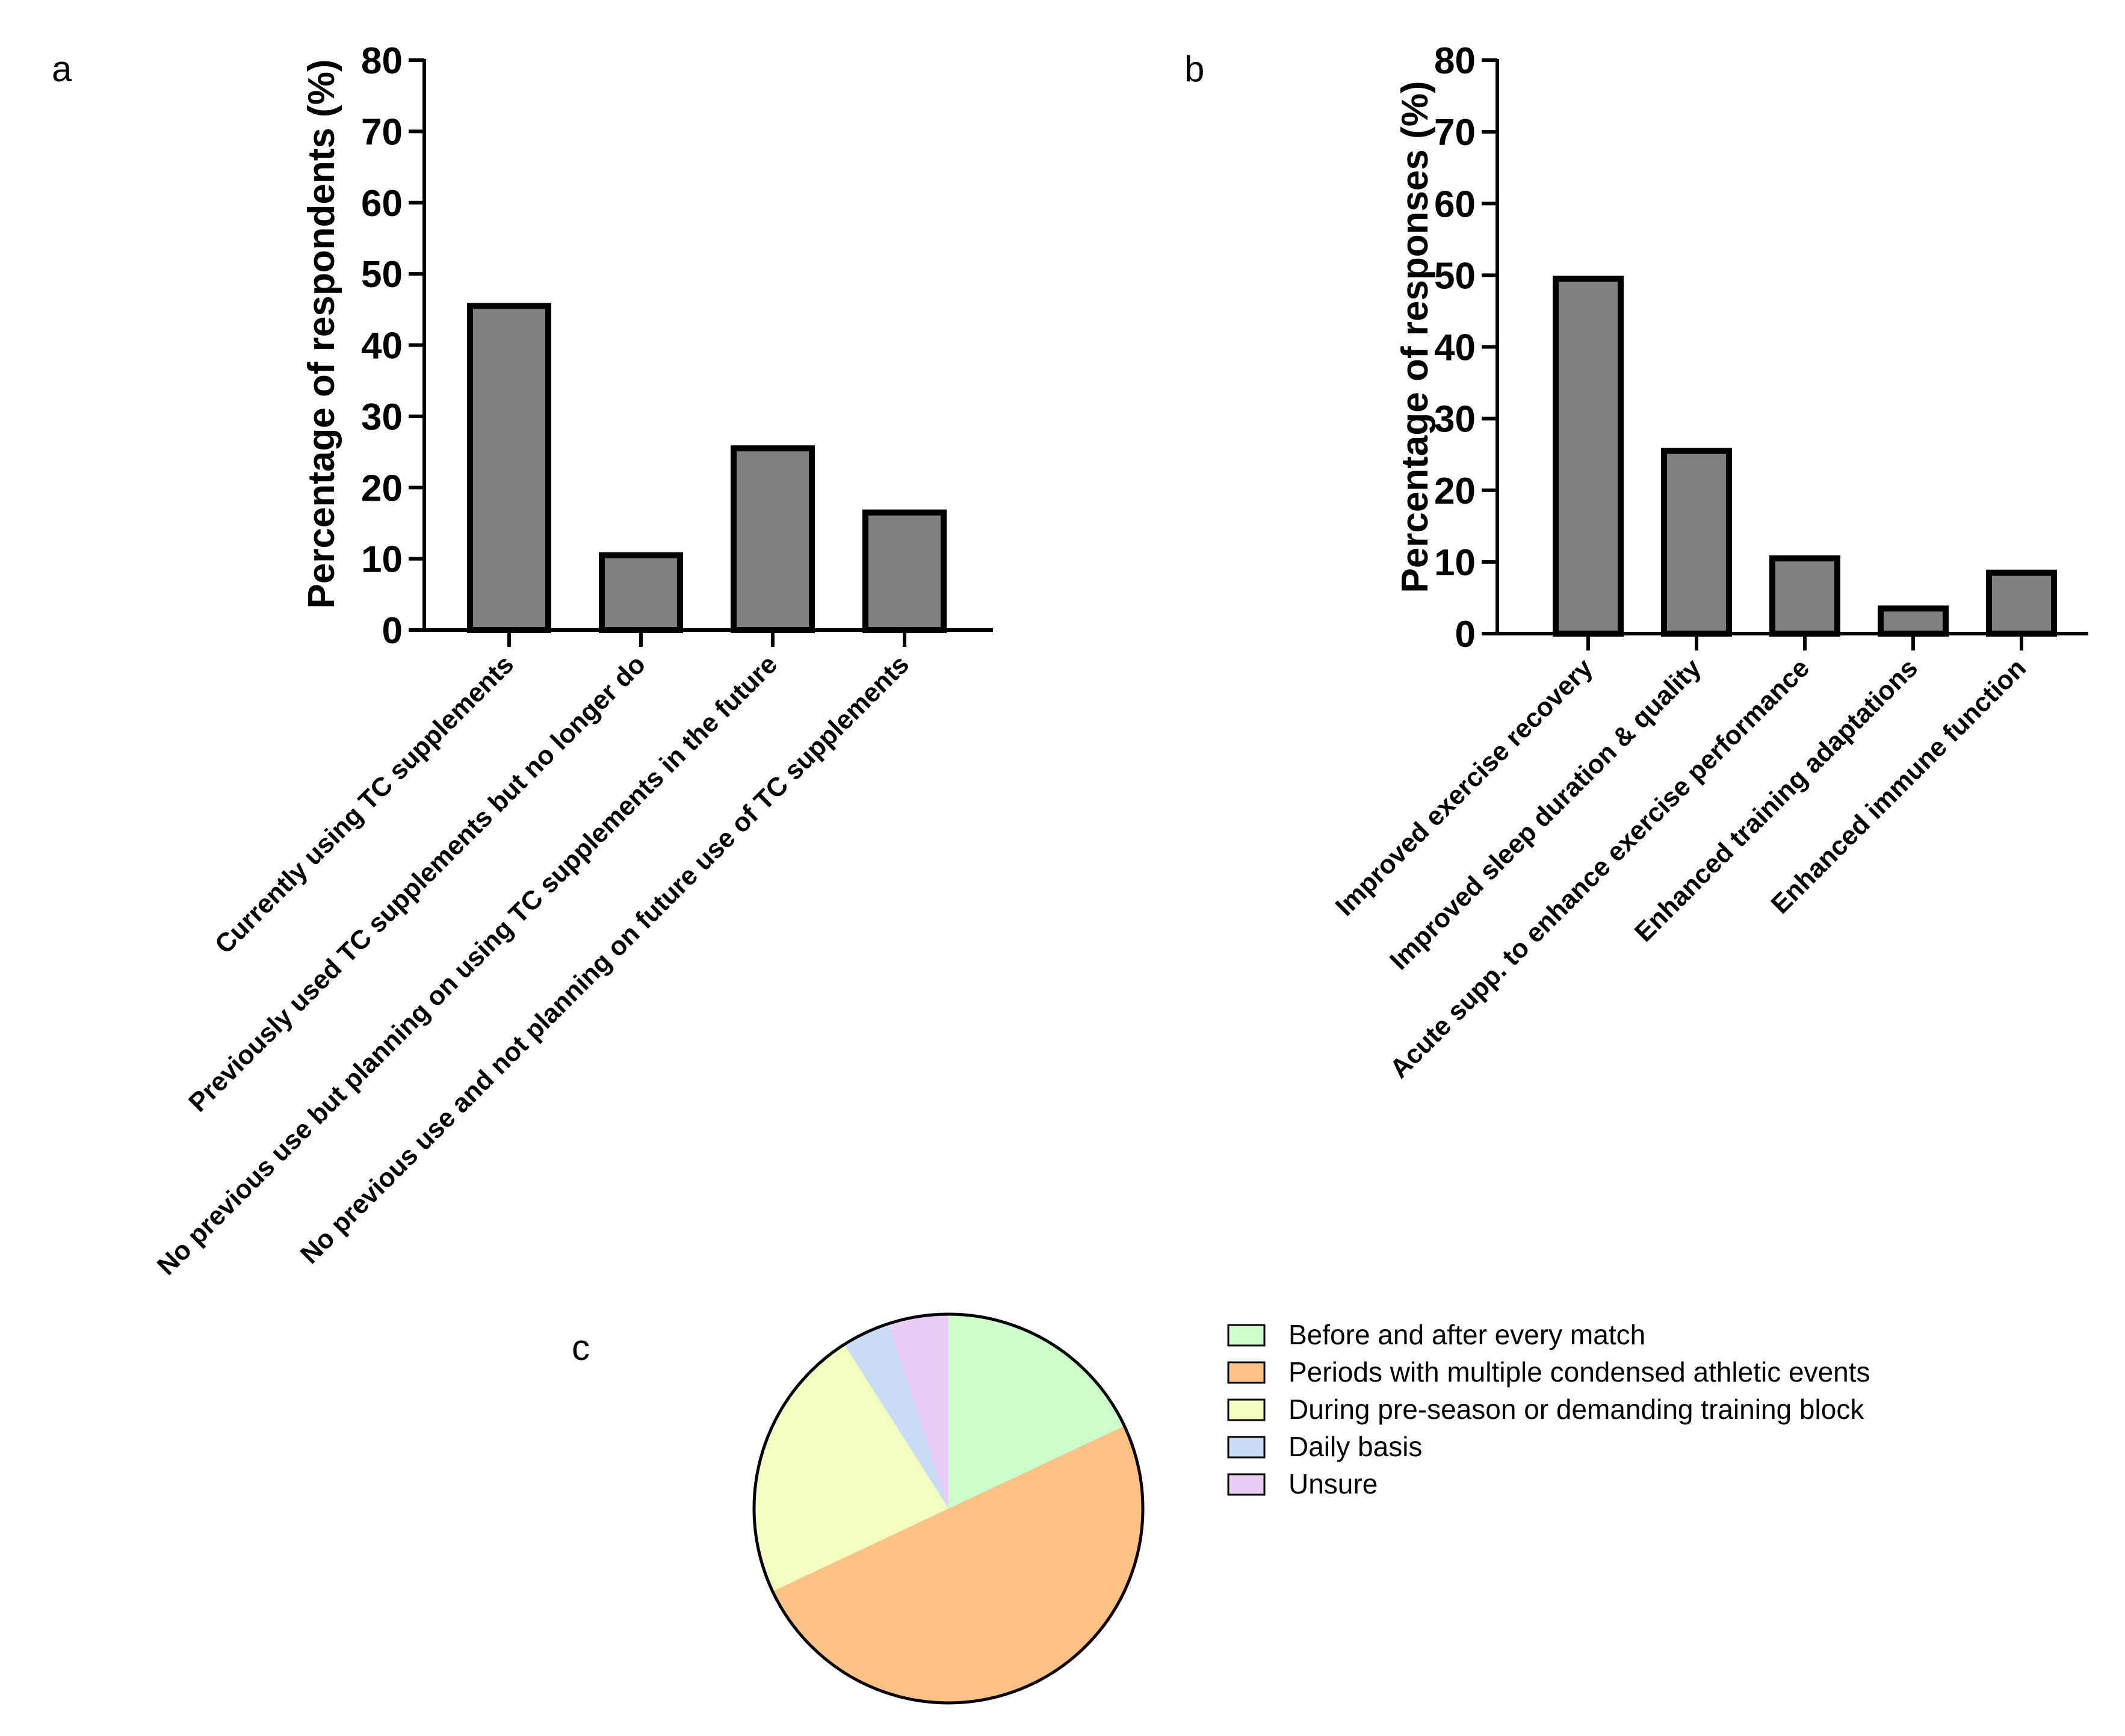  What do you see at coordinates (1333, 1484) in the screenshot?
I see `legend-label: Unsure` at bounding box center [1333, 1484].